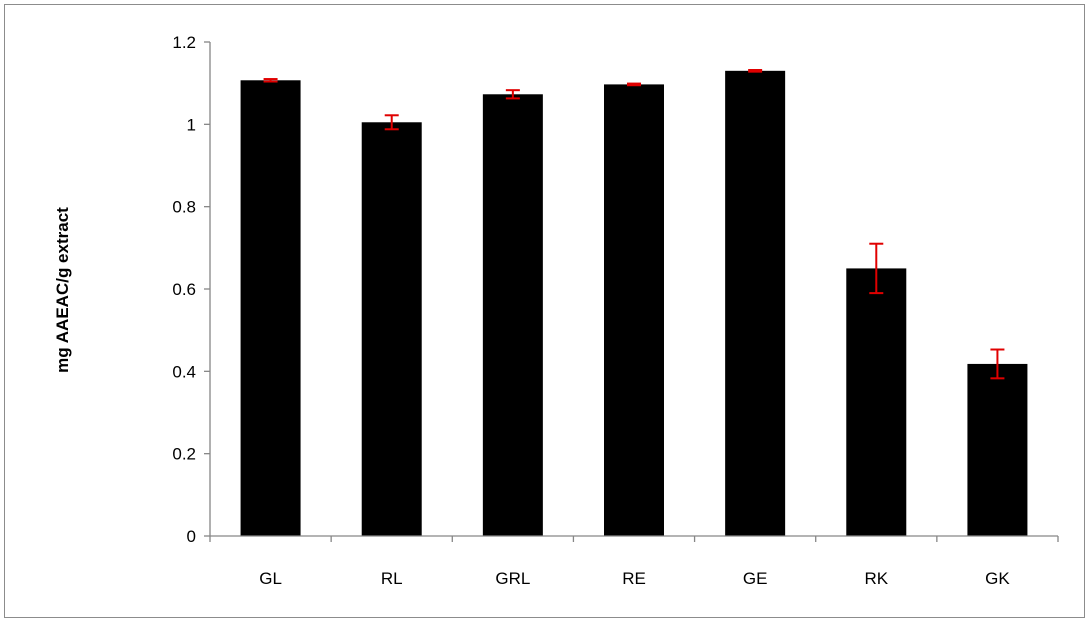  What do you see at coordinates (997, 364) in the screenshot?
I see `error-bar-gk` at bounding box center [997, 364].